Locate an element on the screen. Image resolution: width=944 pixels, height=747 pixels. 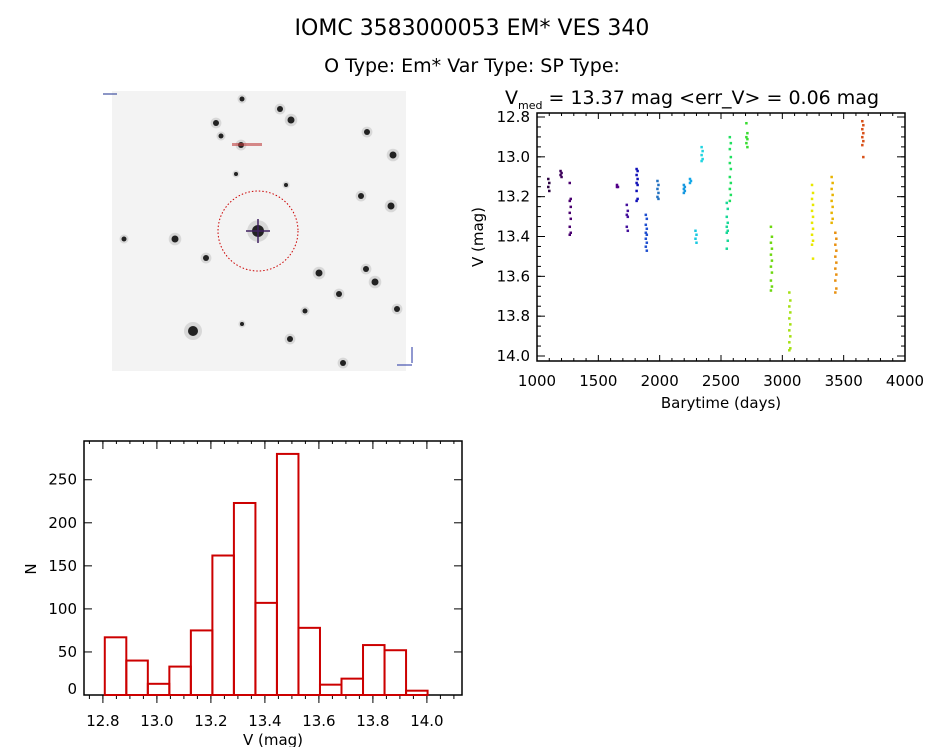
lc-ytick-label: 13.0 is located at coordinates (513, 157).